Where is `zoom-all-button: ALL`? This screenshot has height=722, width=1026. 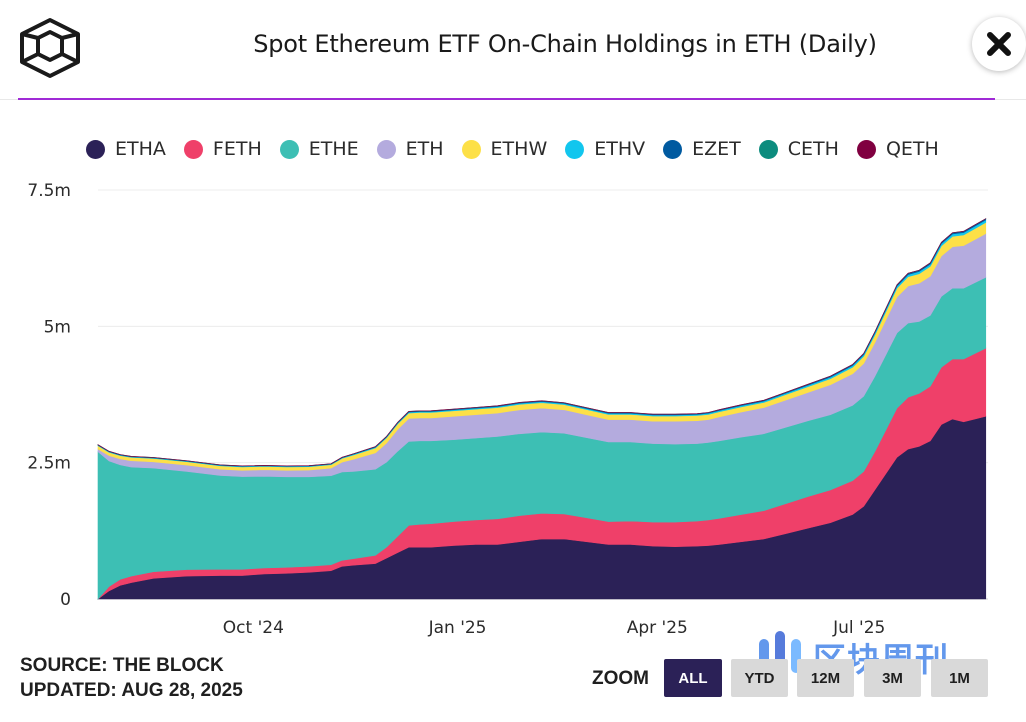
zoom-all-button: ALL is located at coordinates (693, 678).